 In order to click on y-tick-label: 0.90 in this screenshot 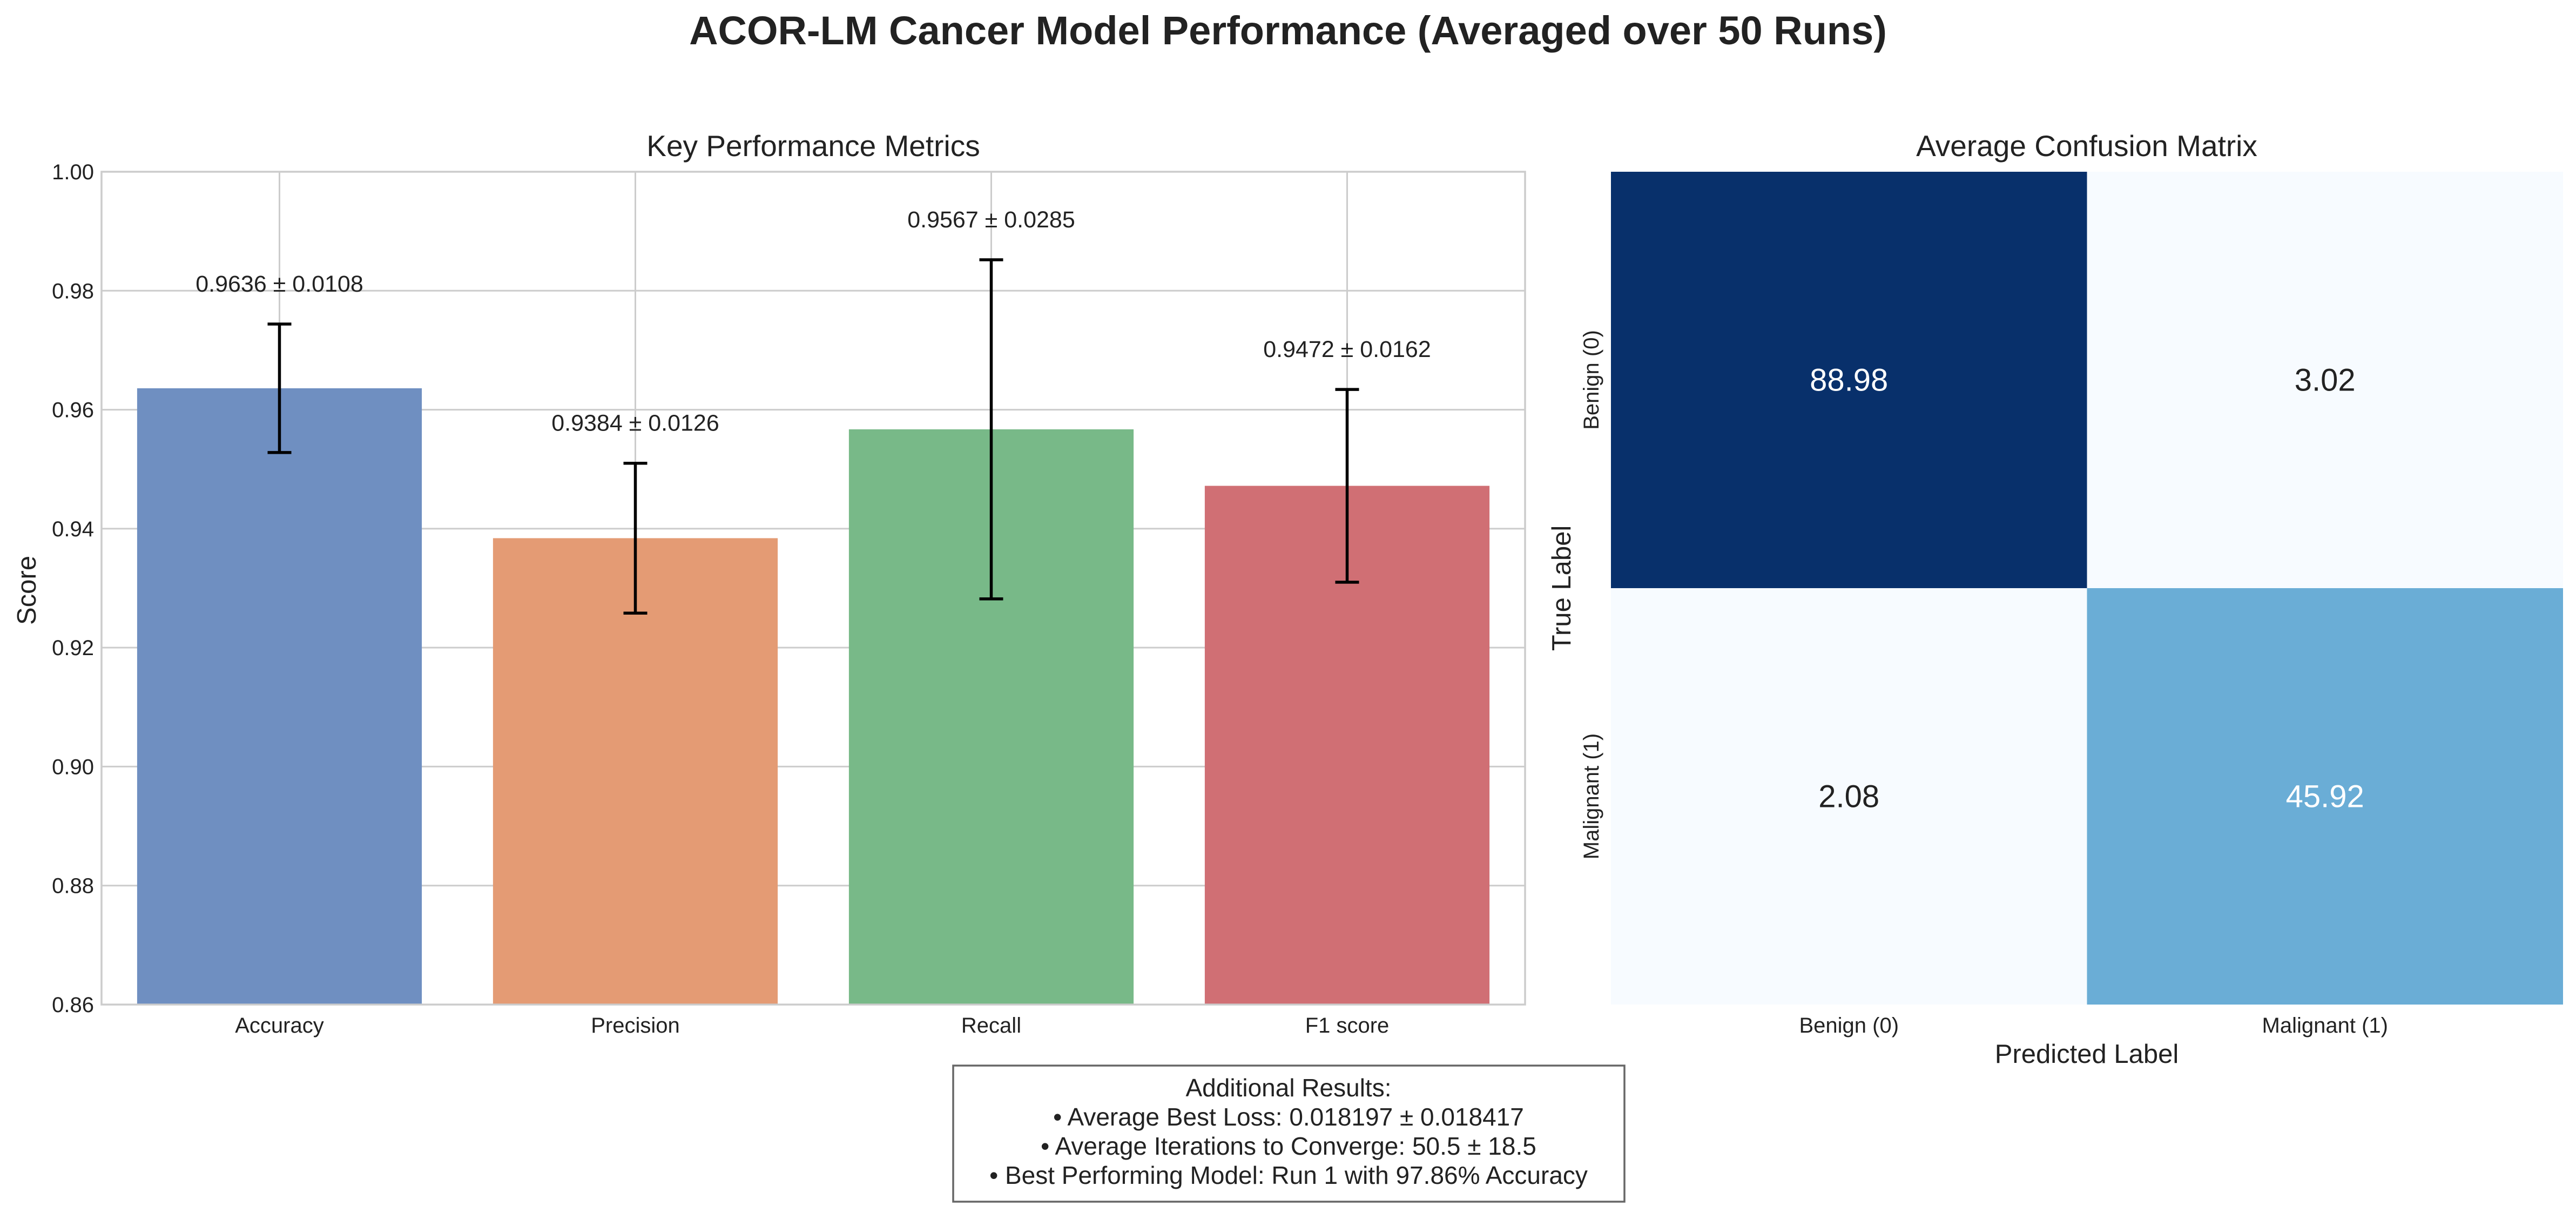, I will do `click(73, 767)`.